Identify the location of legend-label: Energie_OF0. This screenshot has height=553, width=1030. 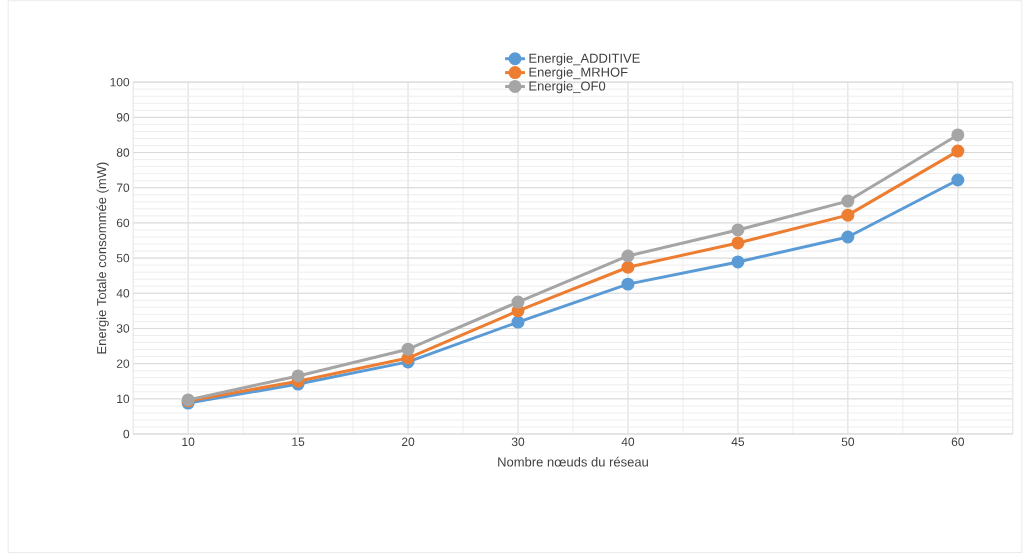
(567, 87).